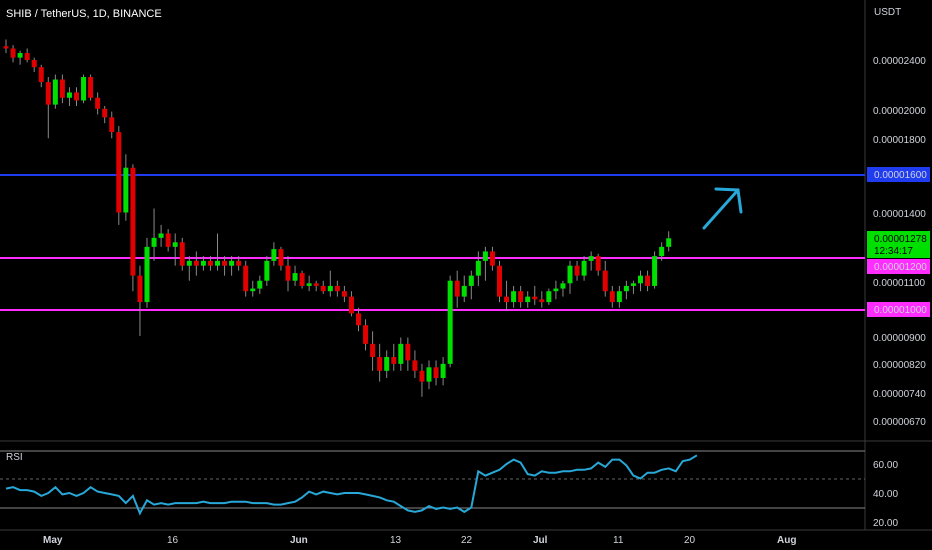 The height and width of the screenshot is (550, 932). I want to click on time-axis: May 16 Jun 13 22 Jul 11 20 Aug, so click(419, 540).